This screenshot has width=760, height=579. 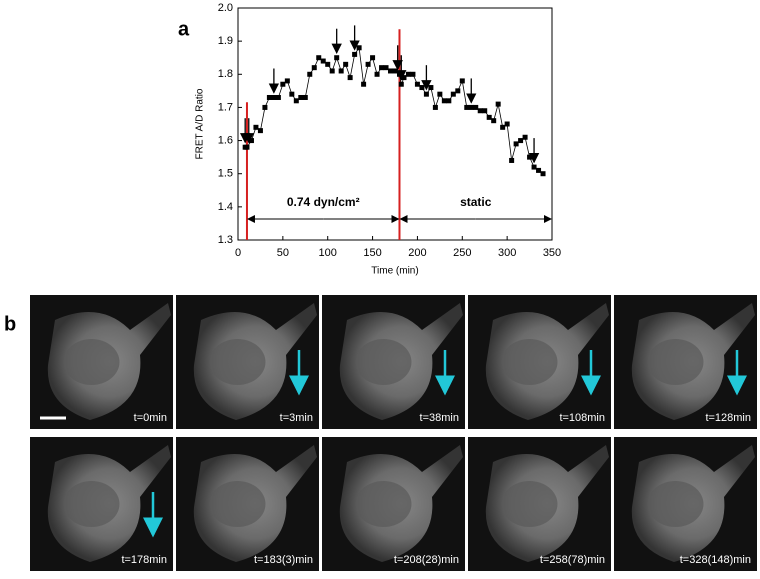 I want to click on x-tick-label: 0, so click(x=238, y=253).